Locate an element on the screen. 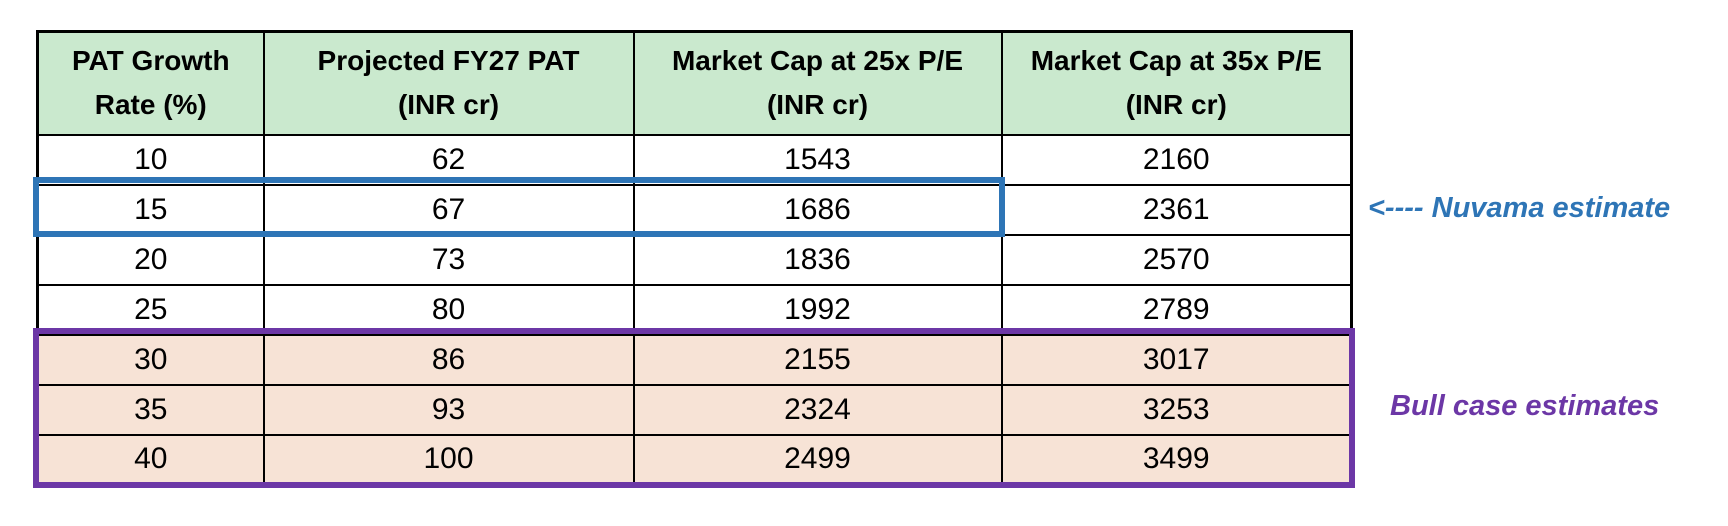  table-cell: 80 is located at coordinates (448, 309).